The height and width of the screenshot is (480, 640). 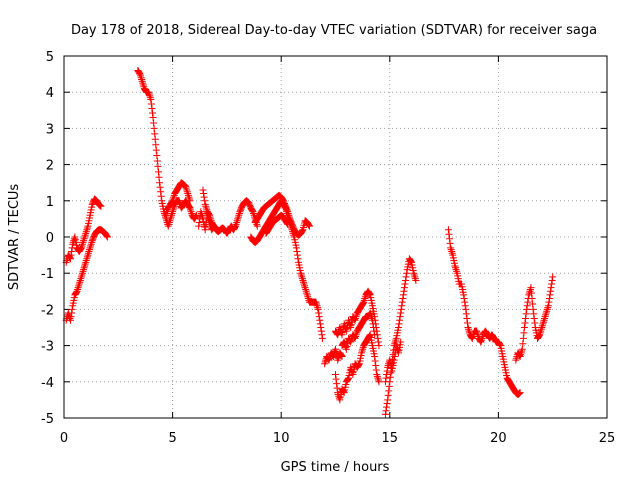 I want to click on y-tick-label: 1, so click(x=50, y=202).